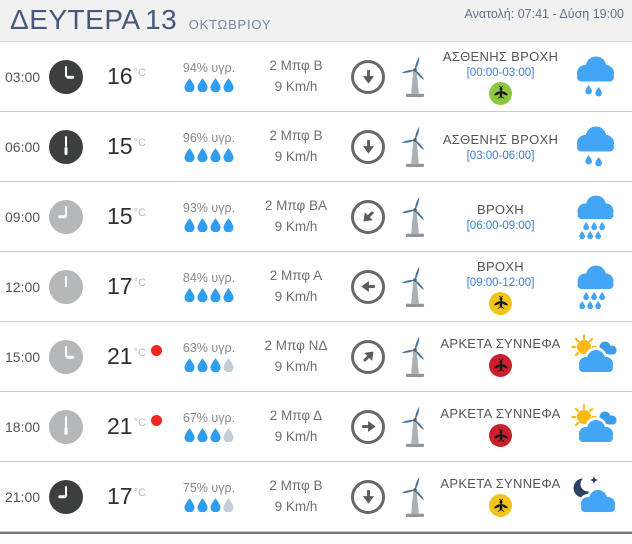 The height and width of the screenshot is (544, 632). What do you see at coordinates (120, 356) in the screenshot?
I see `temperature-value: 21` at bounding box center [120, 356].